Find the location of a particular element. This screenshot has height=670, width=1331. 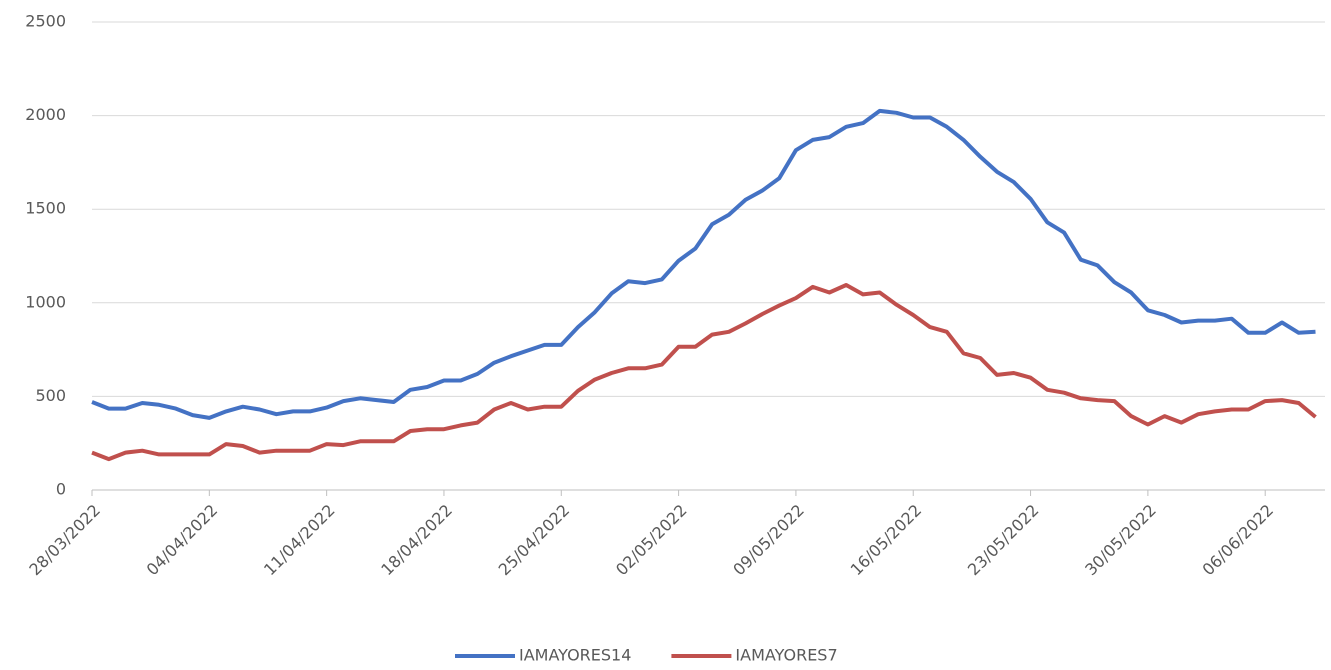

y-tick-label: 2500 is located at coordinates (45, 21).